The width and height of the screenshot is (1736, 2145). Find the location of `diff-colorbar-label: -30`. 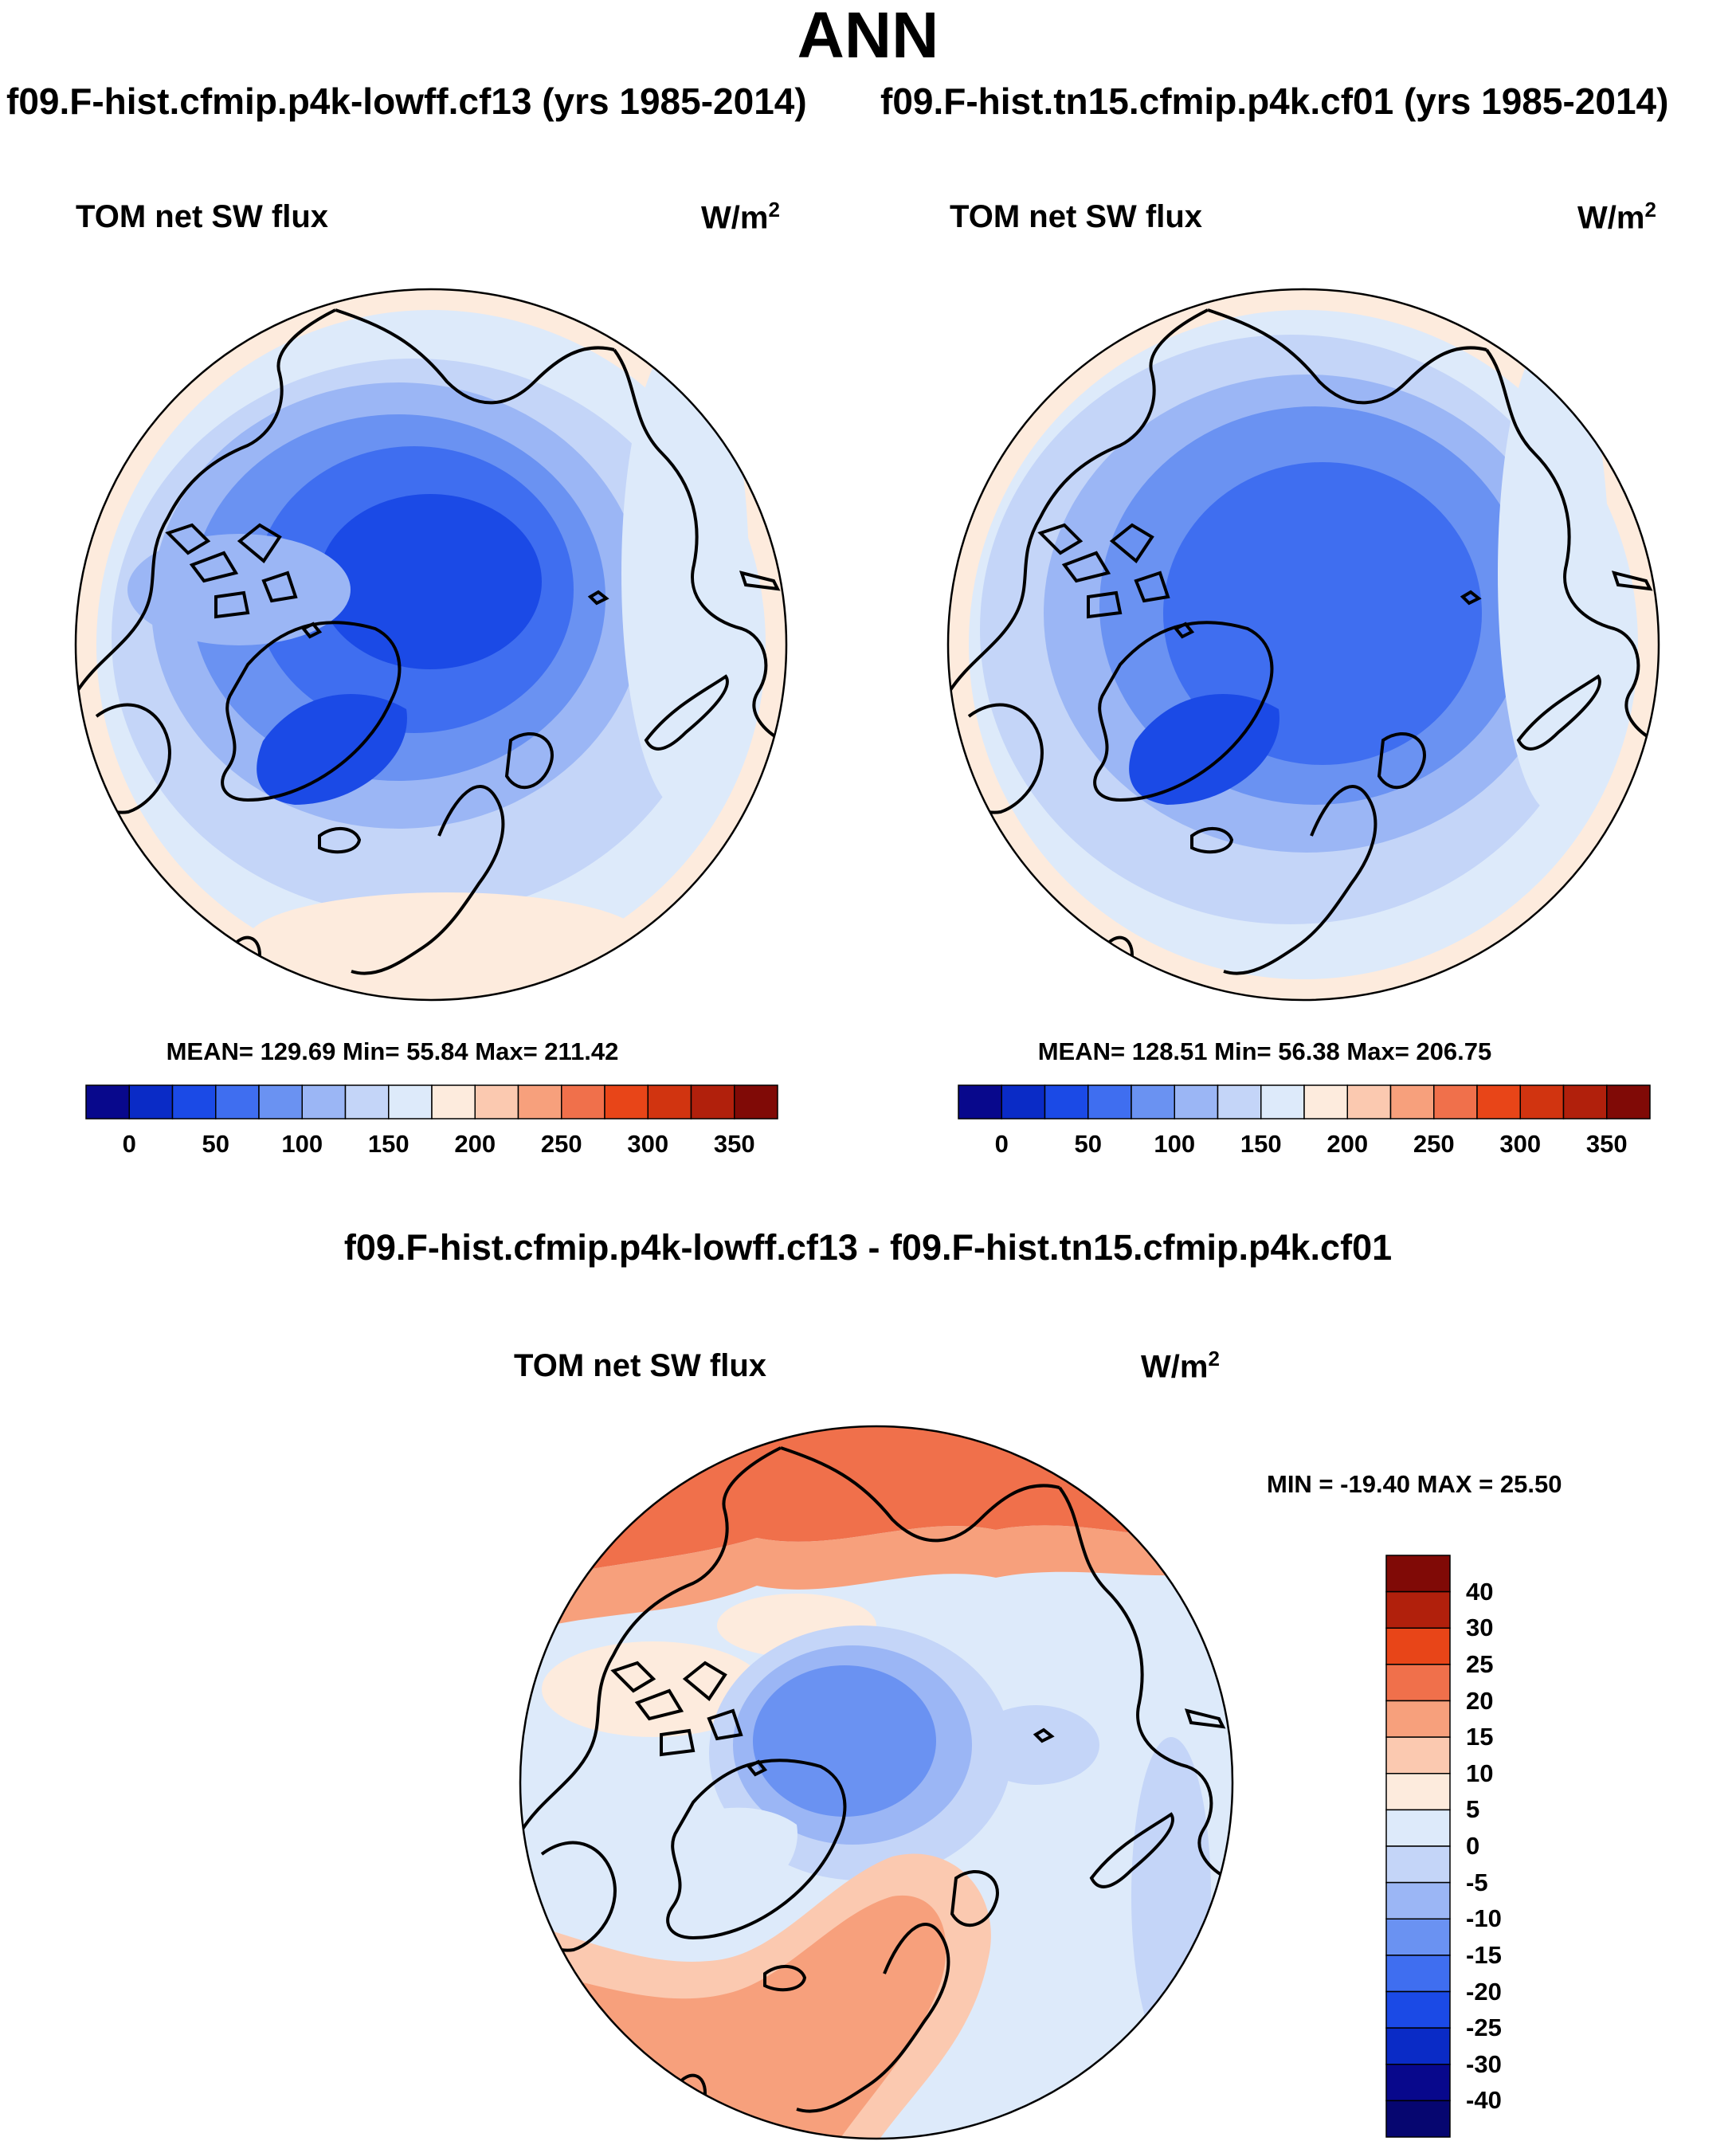

diff-colorbar-label: -30 is located at coordinates (1484, 2063).